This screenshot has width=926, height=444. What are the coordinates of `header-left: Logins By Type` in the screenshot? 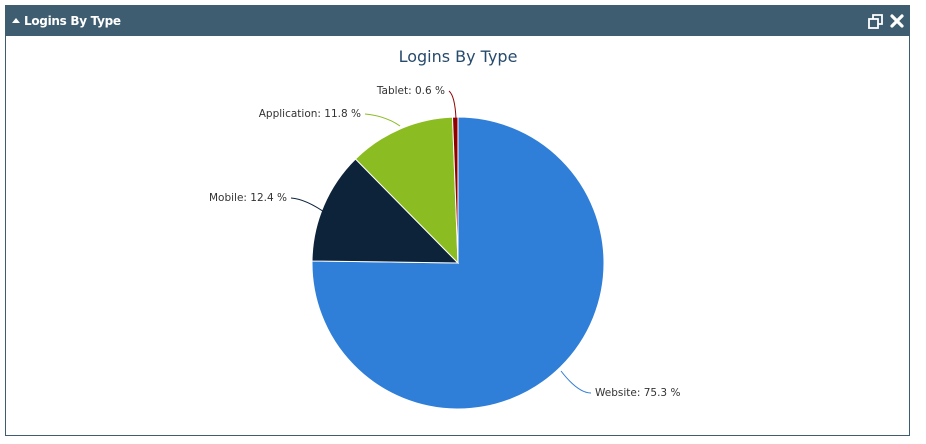 It's located at (66, 21).